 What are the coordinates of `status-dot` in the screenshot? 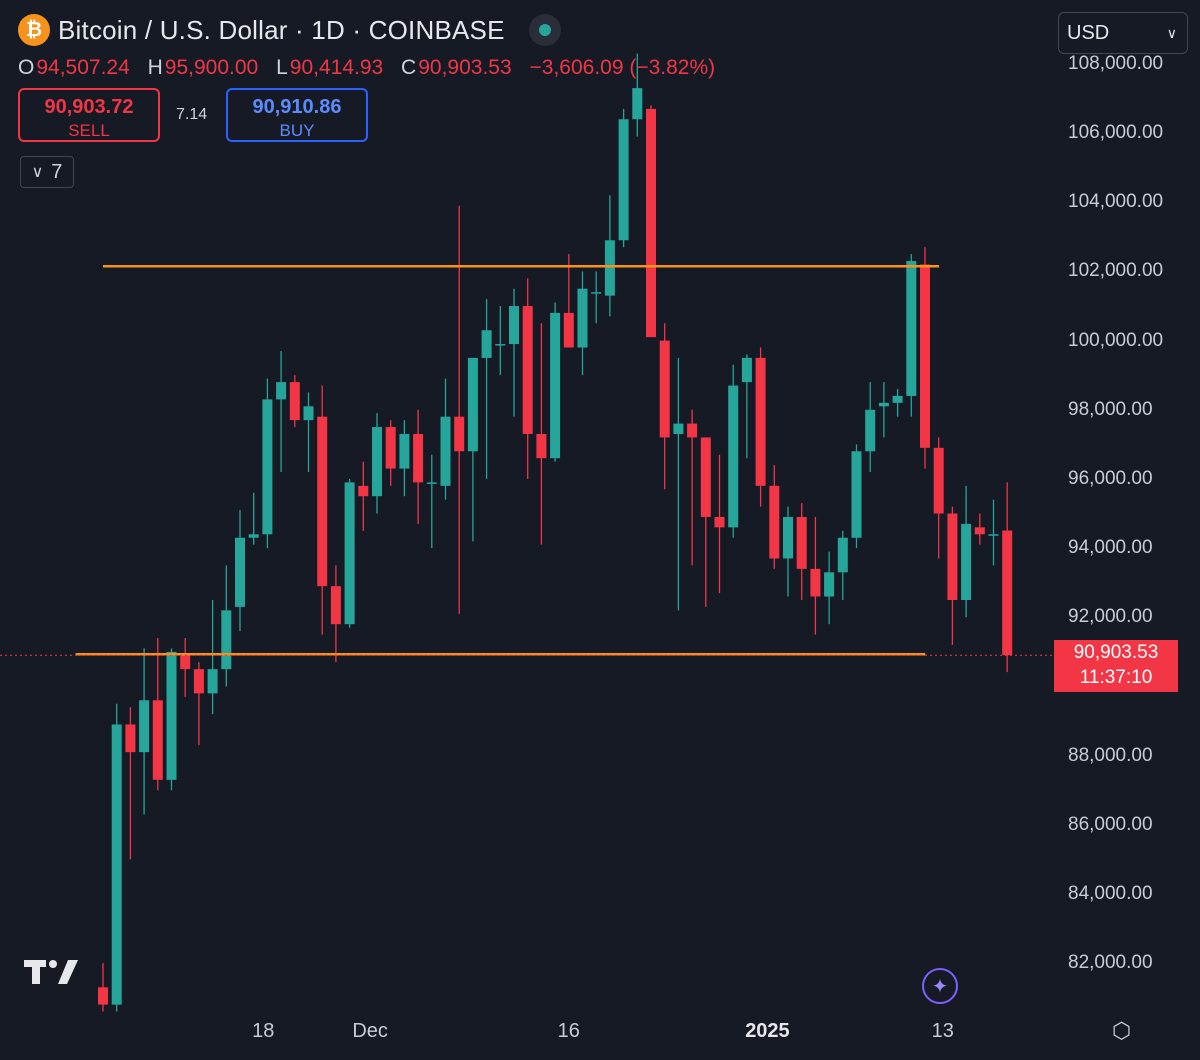 It's located at (544, 30).